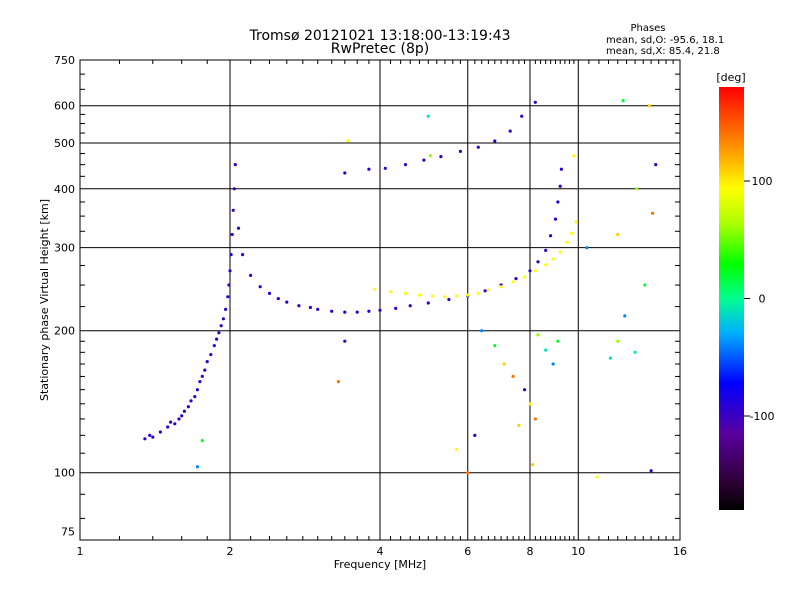 The width and height of the screenshot is (800, 600). What do you see at coordinates (578, 551) in the screenshot?
I see `x-tick-label: 10` at bounding box center [578, 551].